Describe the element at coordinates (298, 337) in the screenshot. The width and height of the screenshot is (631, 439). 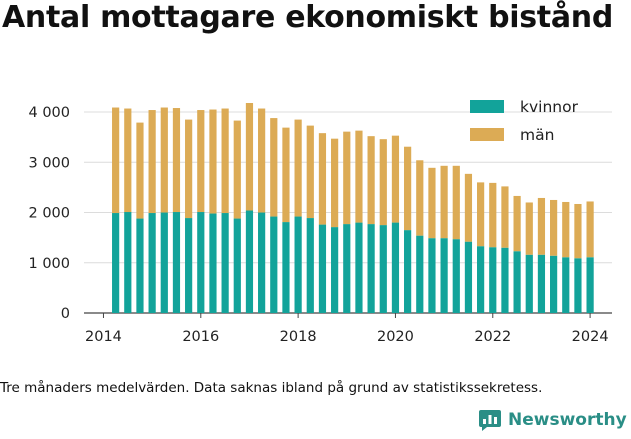
I see `x-tick-label: 2018` at that location.